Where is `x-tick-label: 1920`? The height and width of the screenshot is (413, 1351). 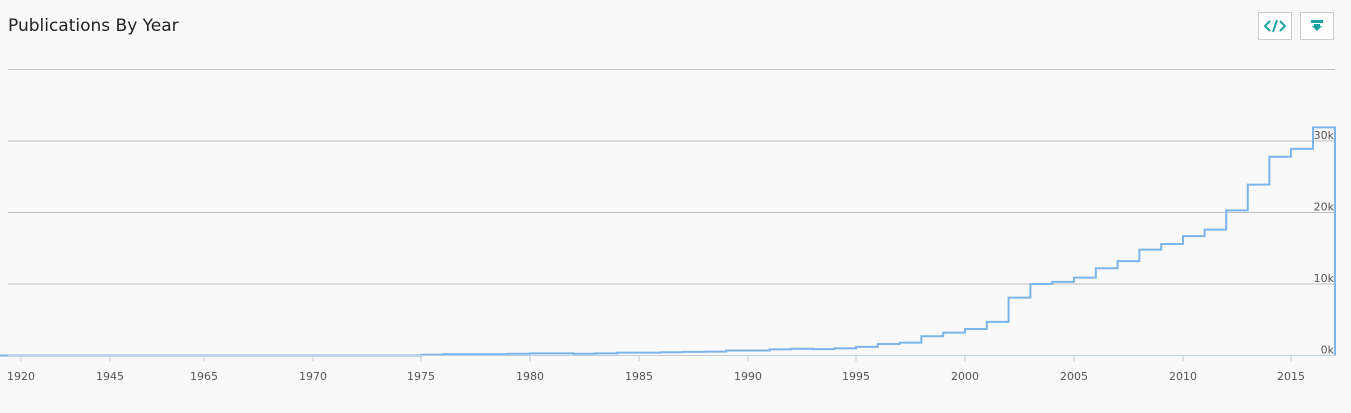 x-tick-label: 1920 is located at coordinates (21, 376).